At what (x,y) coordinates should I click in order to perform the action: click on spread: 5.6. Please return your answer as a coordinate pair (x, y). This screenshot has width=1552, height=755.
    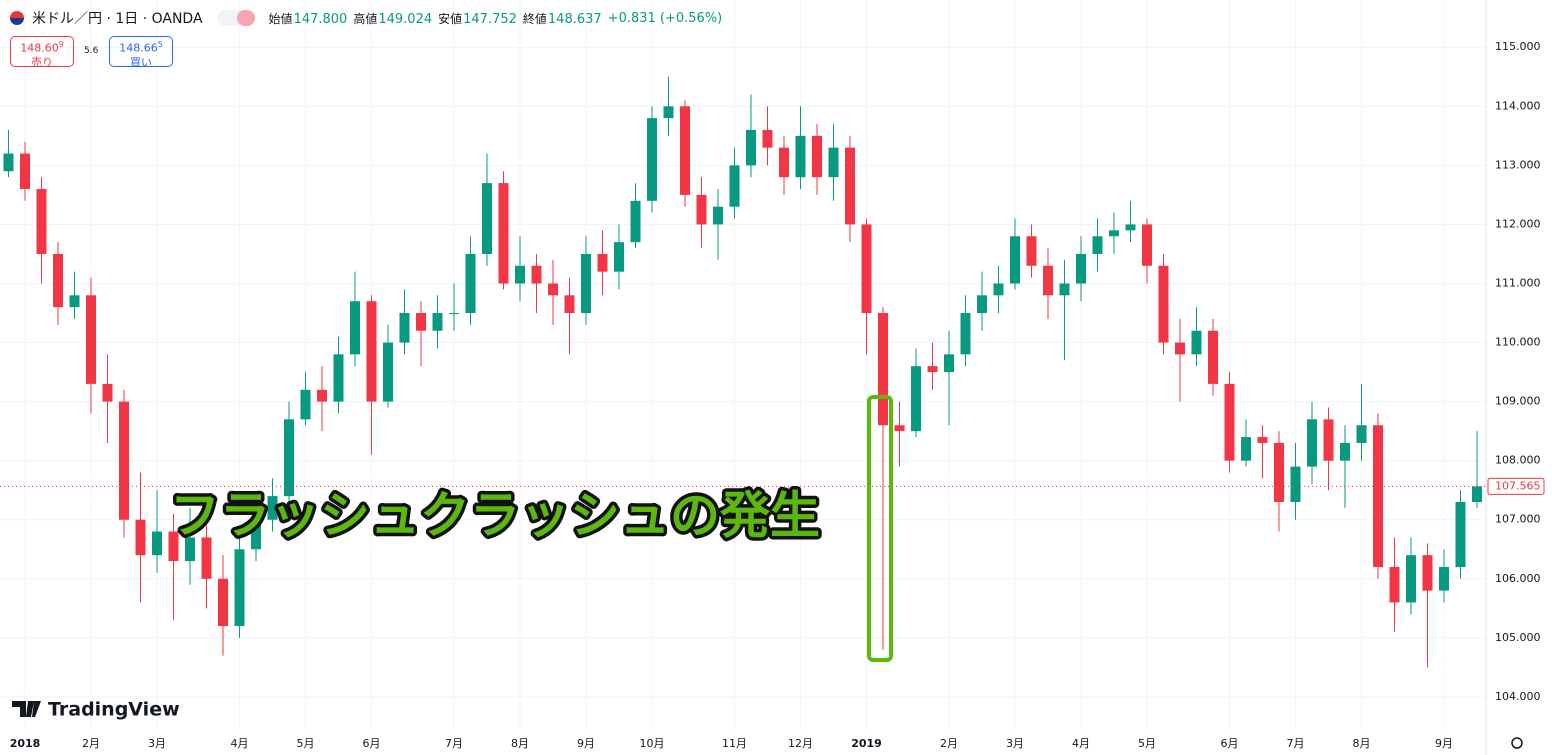
    Looking at the image, I should click on (91, 51).